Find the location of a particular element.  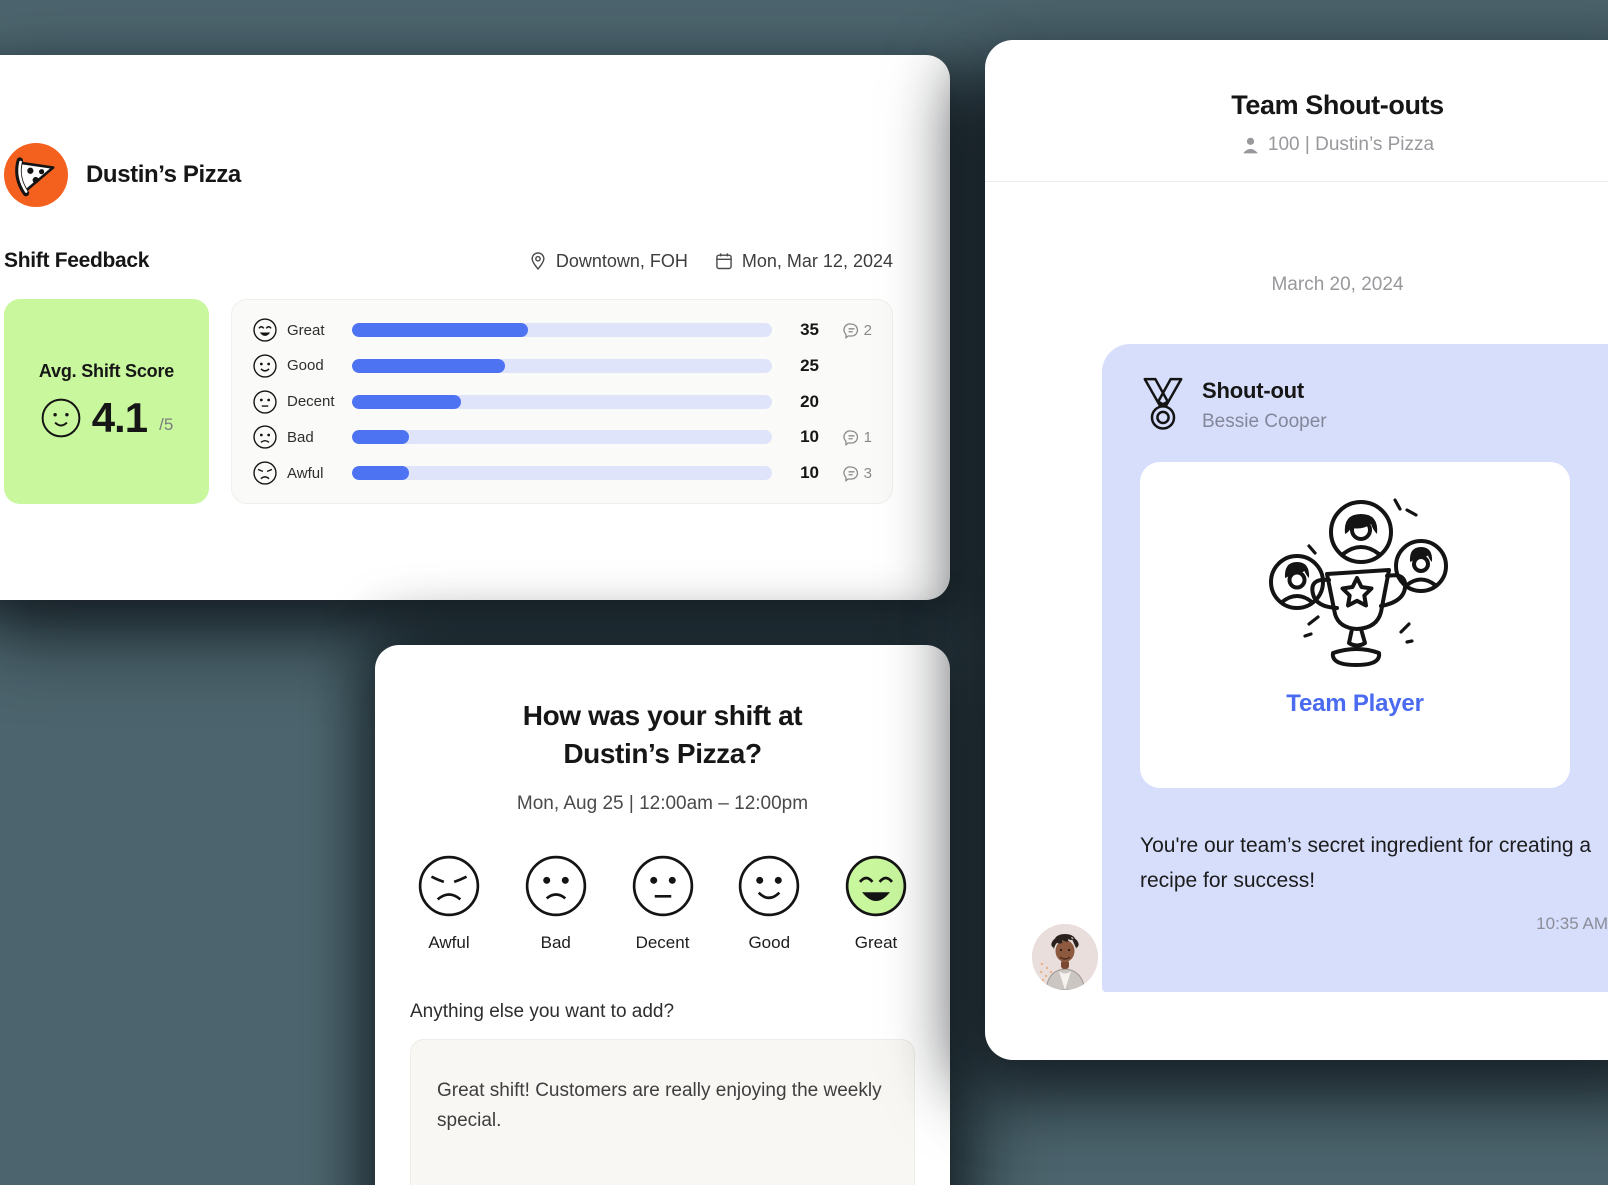

panel-title: Team Shout-outs is located at coordinates (1337, 105).